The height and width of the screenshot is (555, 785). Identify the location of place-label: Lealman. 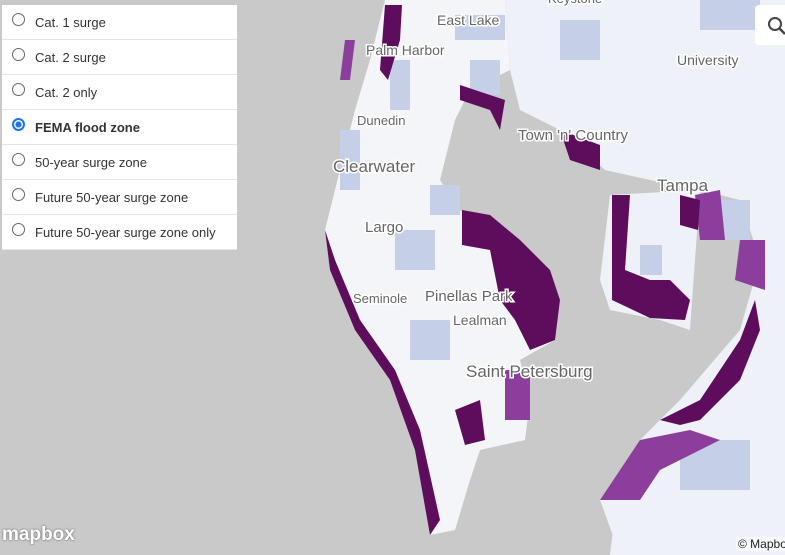
(480, 320).